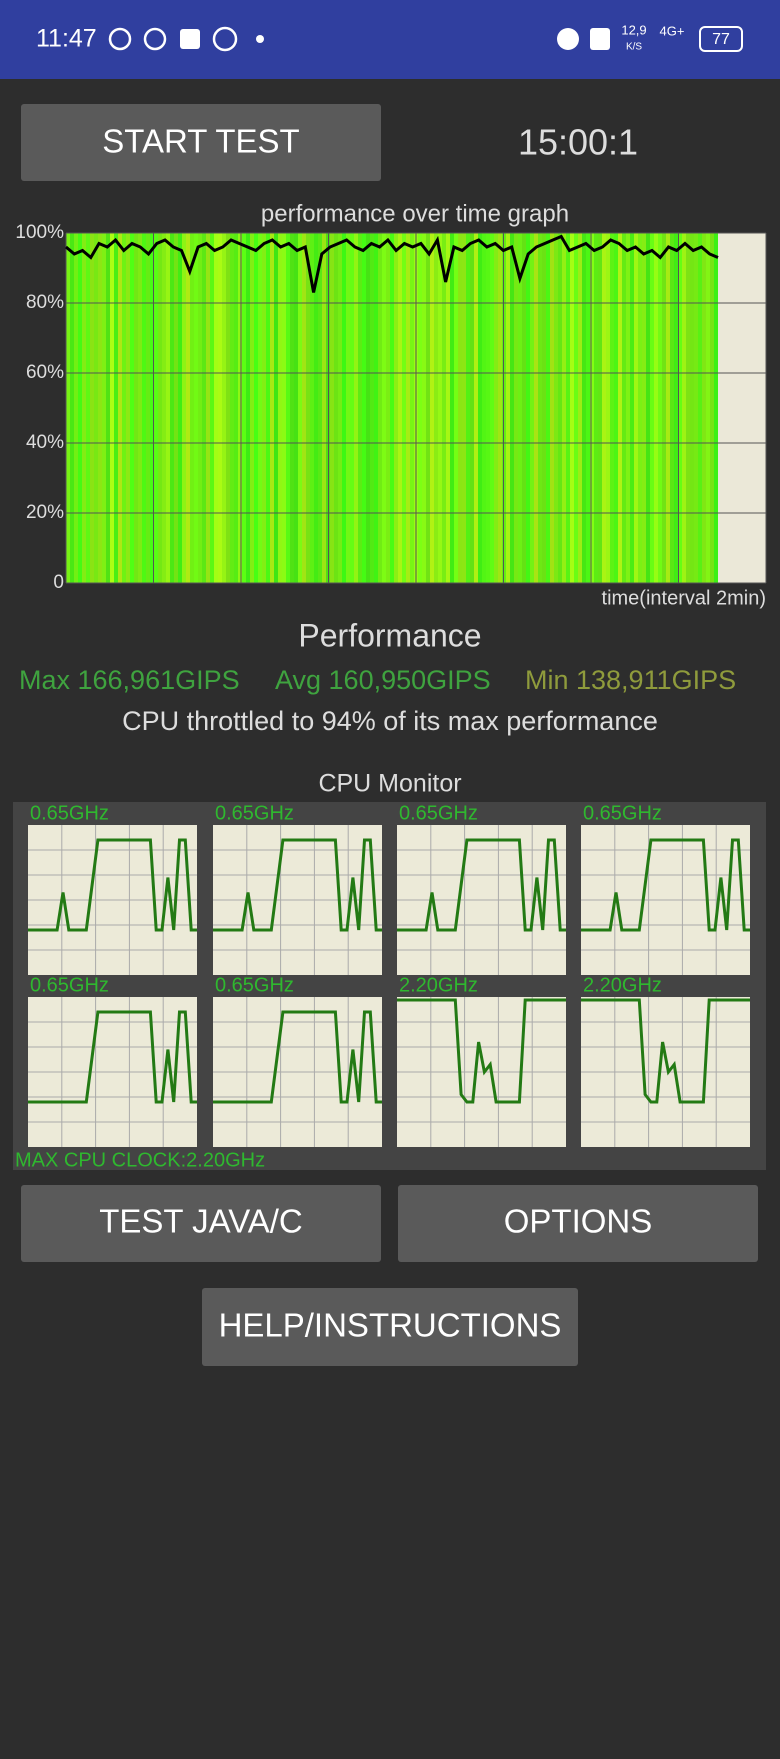 This screenshot has height=1759, width=780. What do you see at coordinates (39, 232) in the screenshot?
I see `y-tick-label: 100%` at bounding box center [39, 232].